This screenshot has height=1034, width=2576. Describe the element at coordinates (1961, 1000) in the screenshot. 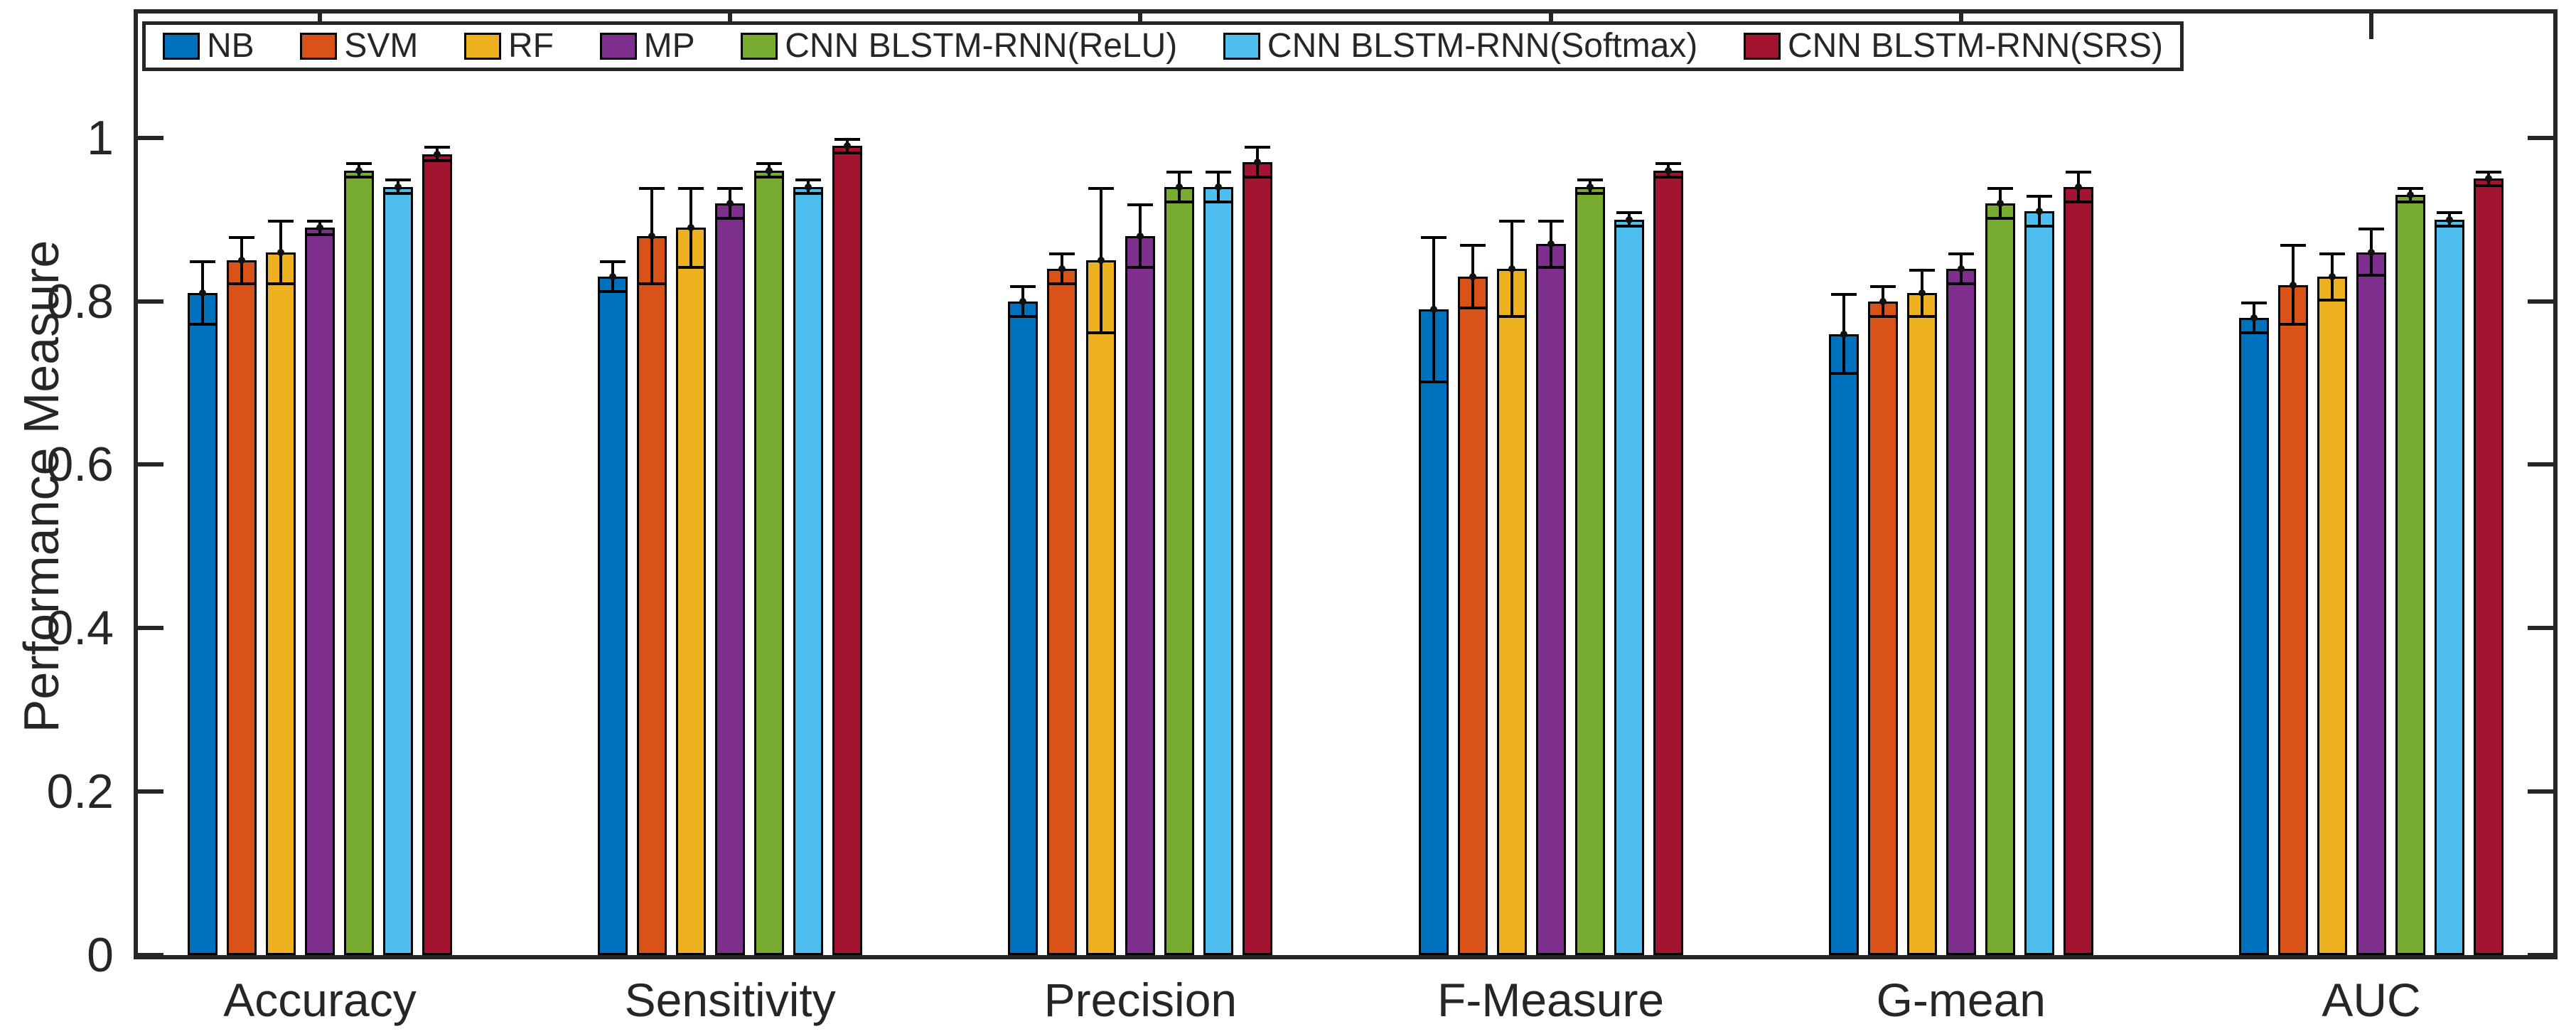

I see `x-category-label: G-mean` at that location.